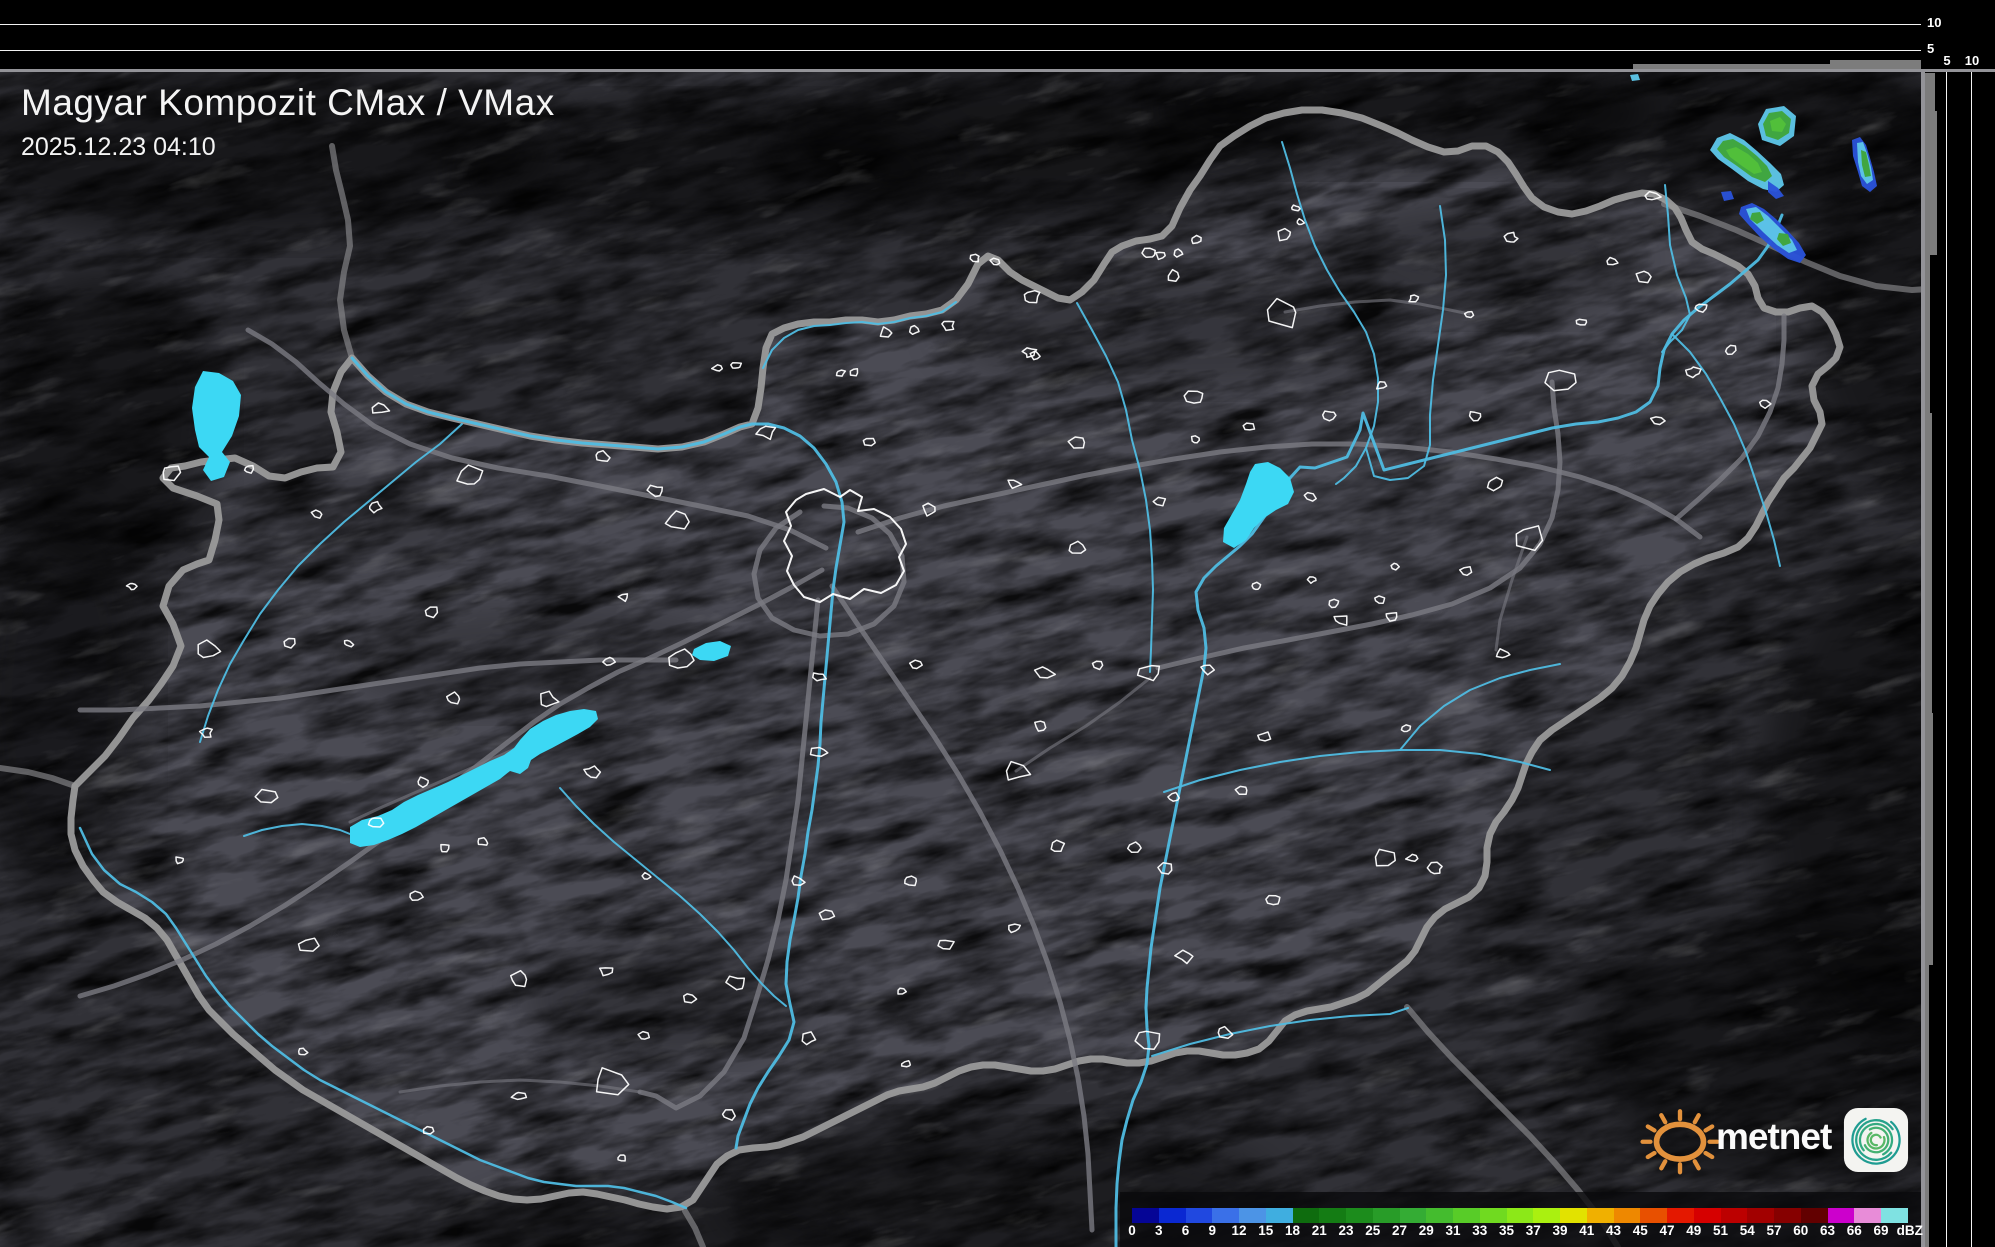  I want to click on dbz-tick-label: 49, so click(1694, 1230).